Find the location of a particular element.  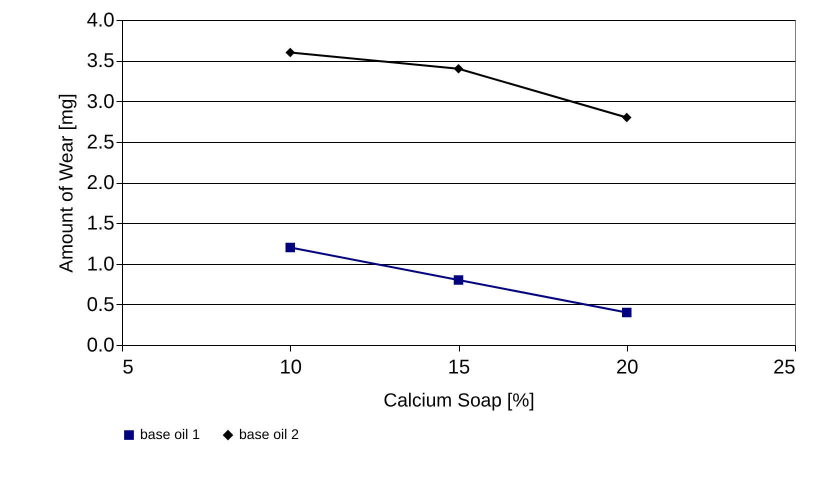

y-tick-label: 3.0 is located at coordinates (100, 101).